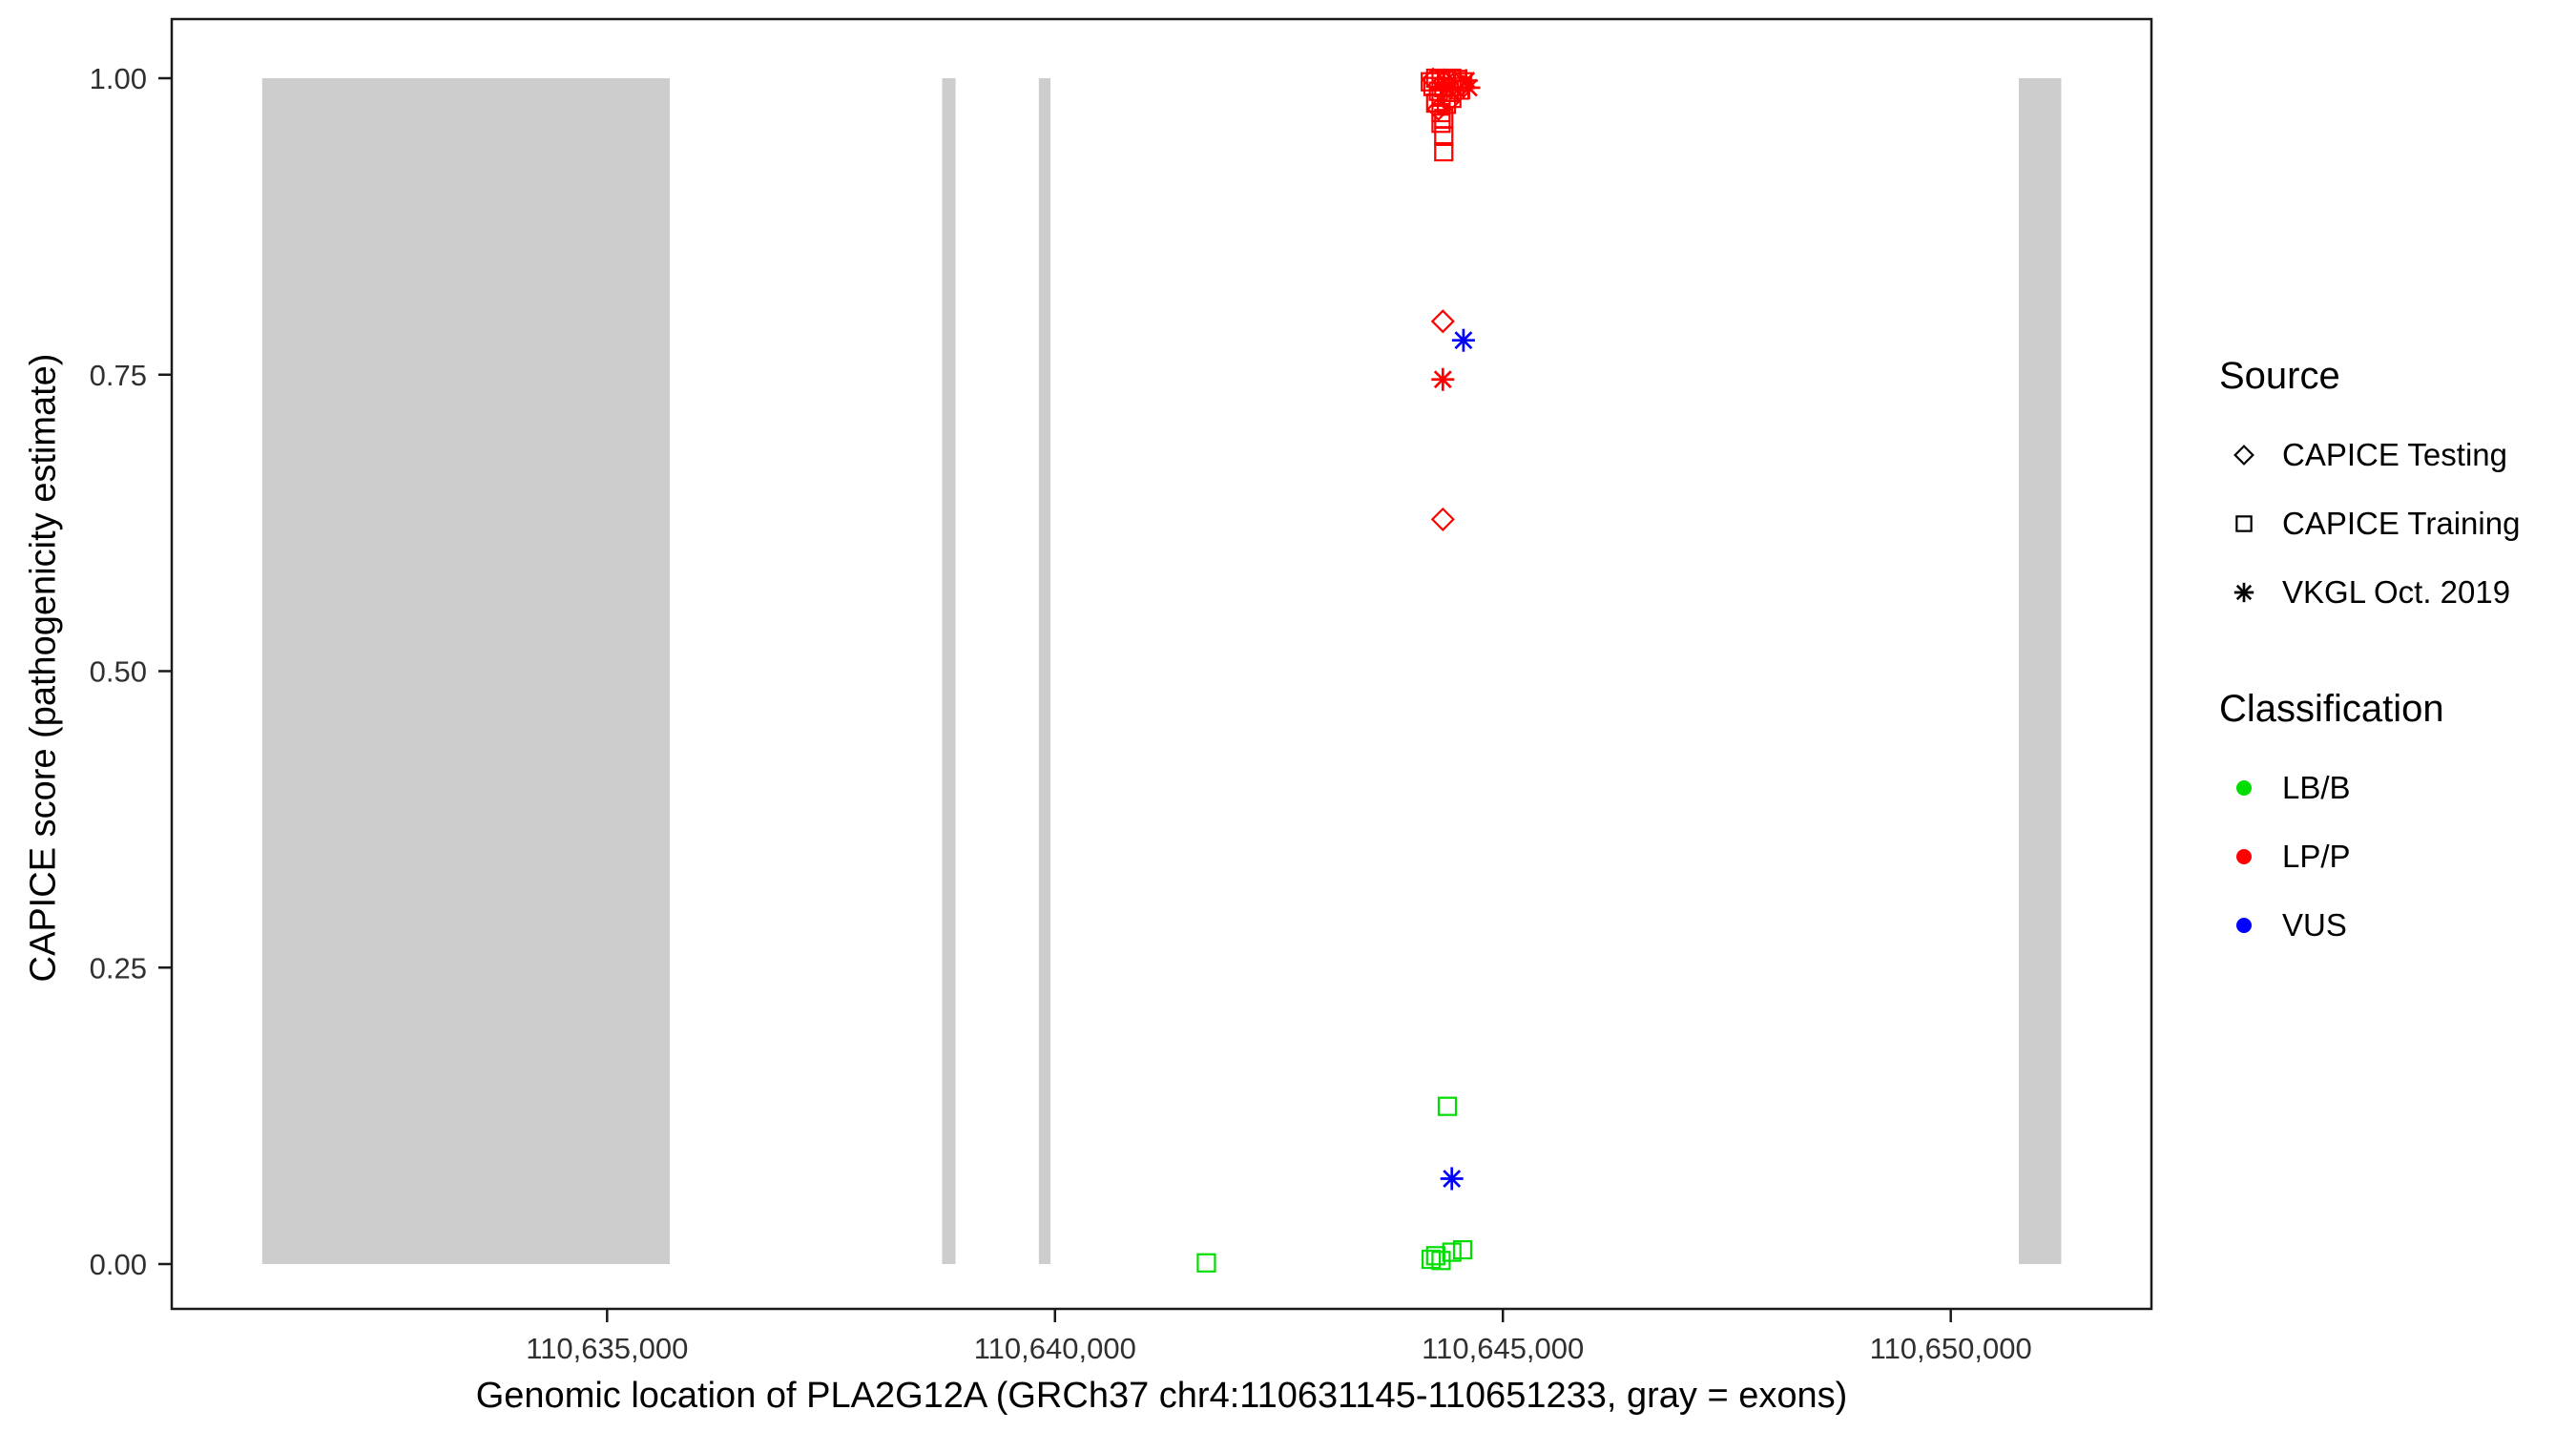 The height and width of the screenshot is (1431, 2576). Describe the element at coordinates (1951, 1348) in the screenshot. I see `x-tick-label: 110,650,000` at that location.